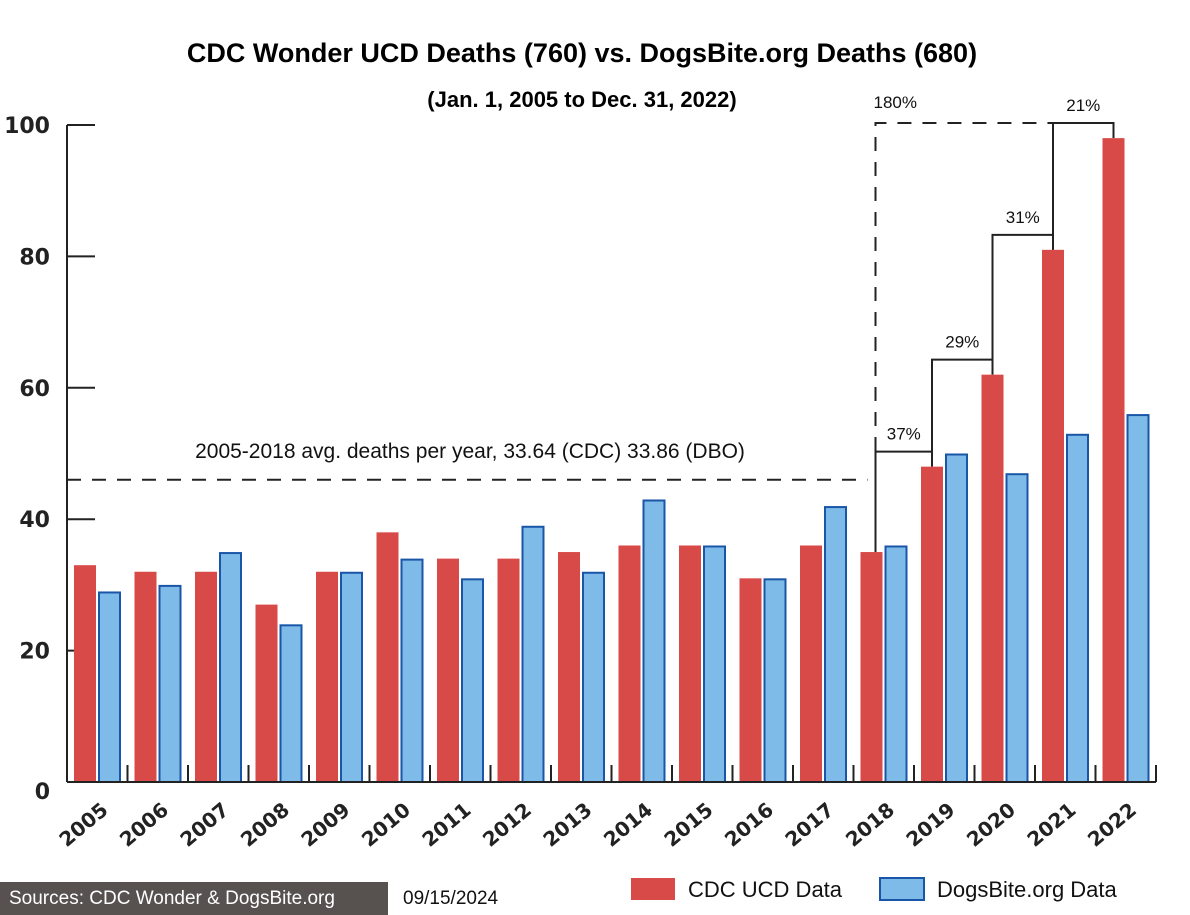 This screenshot has width=1190, height=915. What do you see at coordinates (1051, 824) in the screenshot?
I see `x-tick-label: 2021` at bounding box center [1051, 824].